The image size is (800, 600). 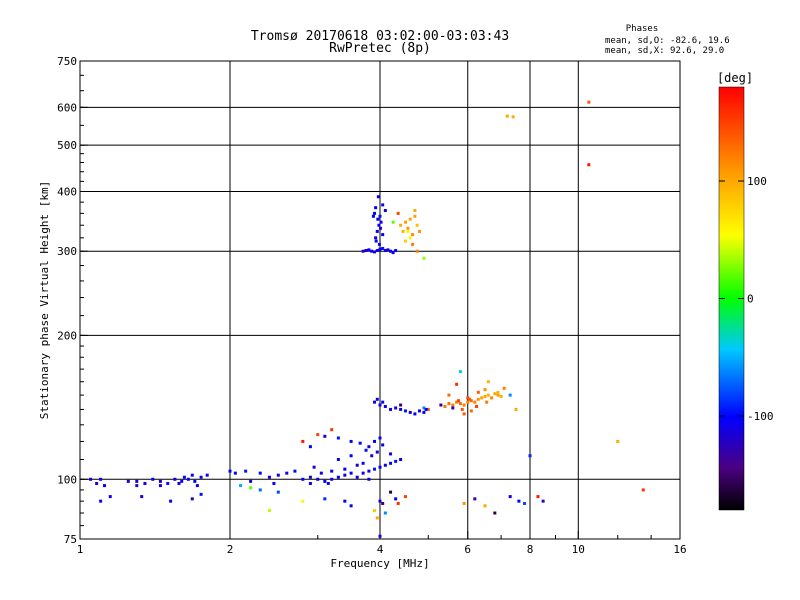 I want to click on colorbar-label: [deg], so click(x=735, y=78).